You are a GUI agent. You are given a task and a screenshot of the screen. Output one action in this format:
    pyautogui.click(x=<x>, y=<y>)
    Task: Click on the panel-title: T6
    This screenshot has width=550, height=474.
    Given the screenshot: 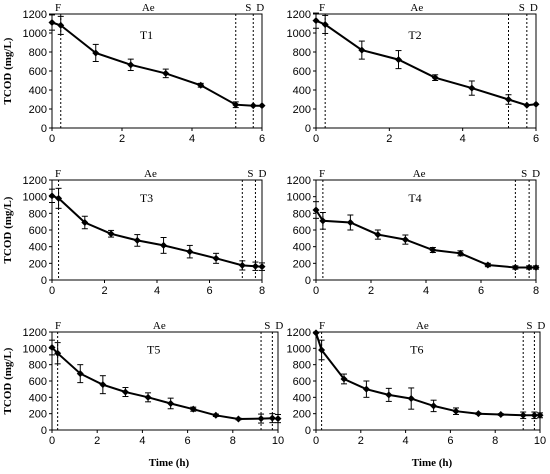 What is the action you would take?
    pyautogui.click(x=416, y=350)
    